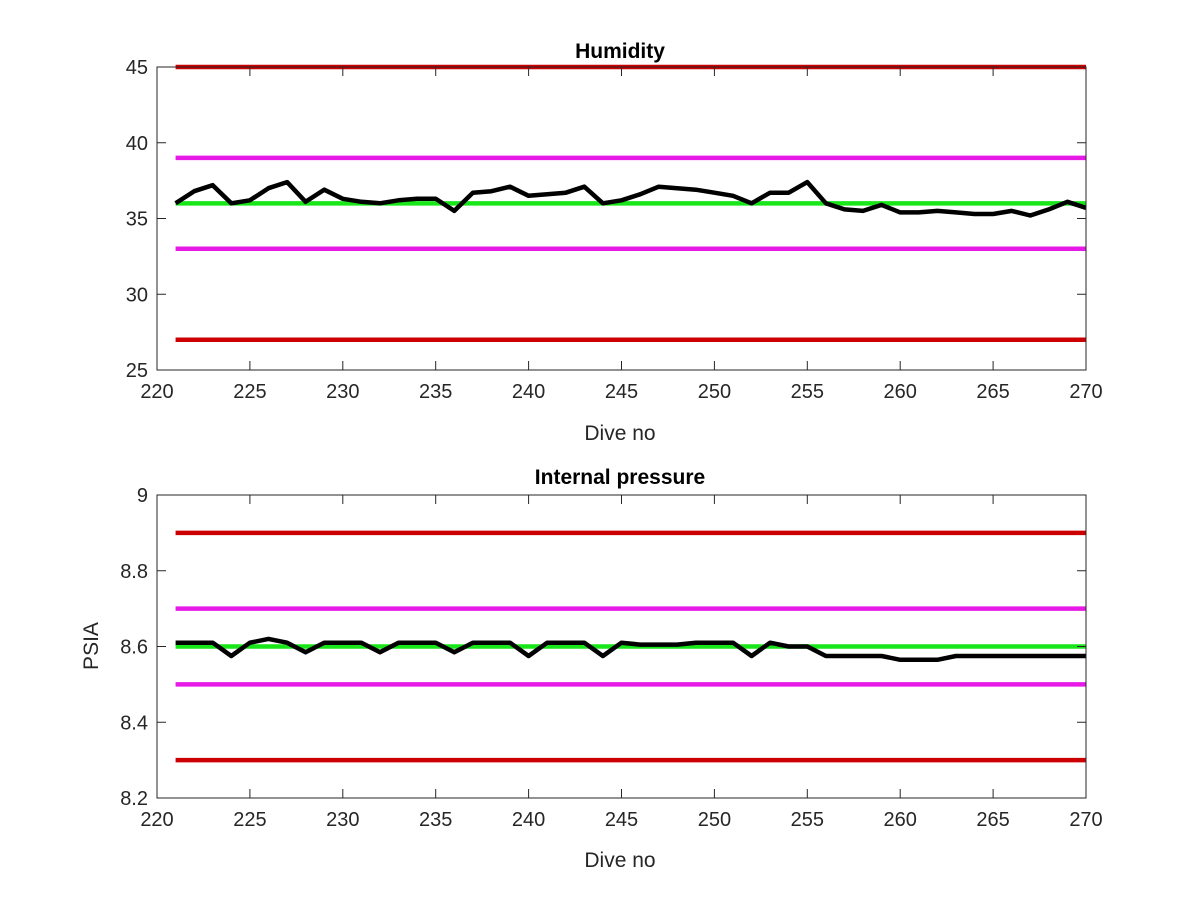 The width and height of the screenshot is (1200, 900). Describe the element at coordinates (249, 820) in the screenshot. I see `pressure-x-tick-label: 225` at that location.